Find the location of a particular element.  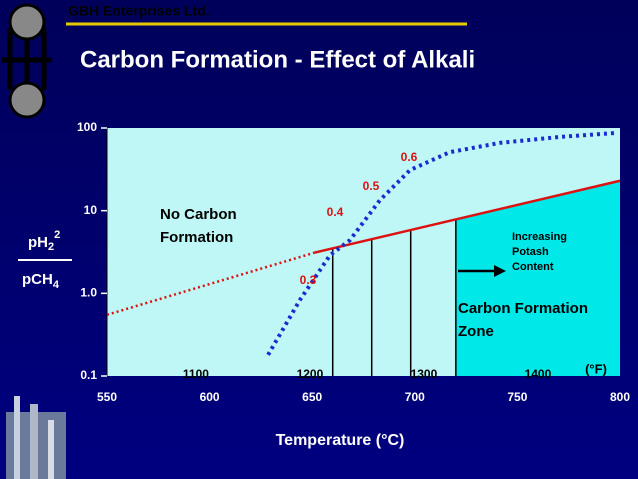

building is located at coordinates (36, 437).